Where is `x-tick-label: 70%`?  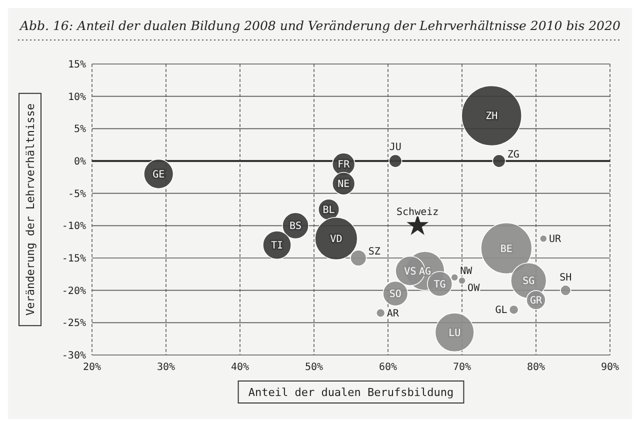 x-tick-label: 70% is located at coordinates (462, 367).